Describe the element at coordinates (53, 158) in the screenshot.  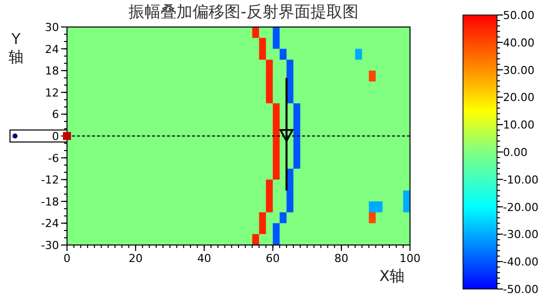
I see `y-tick-label: -6` at that location.